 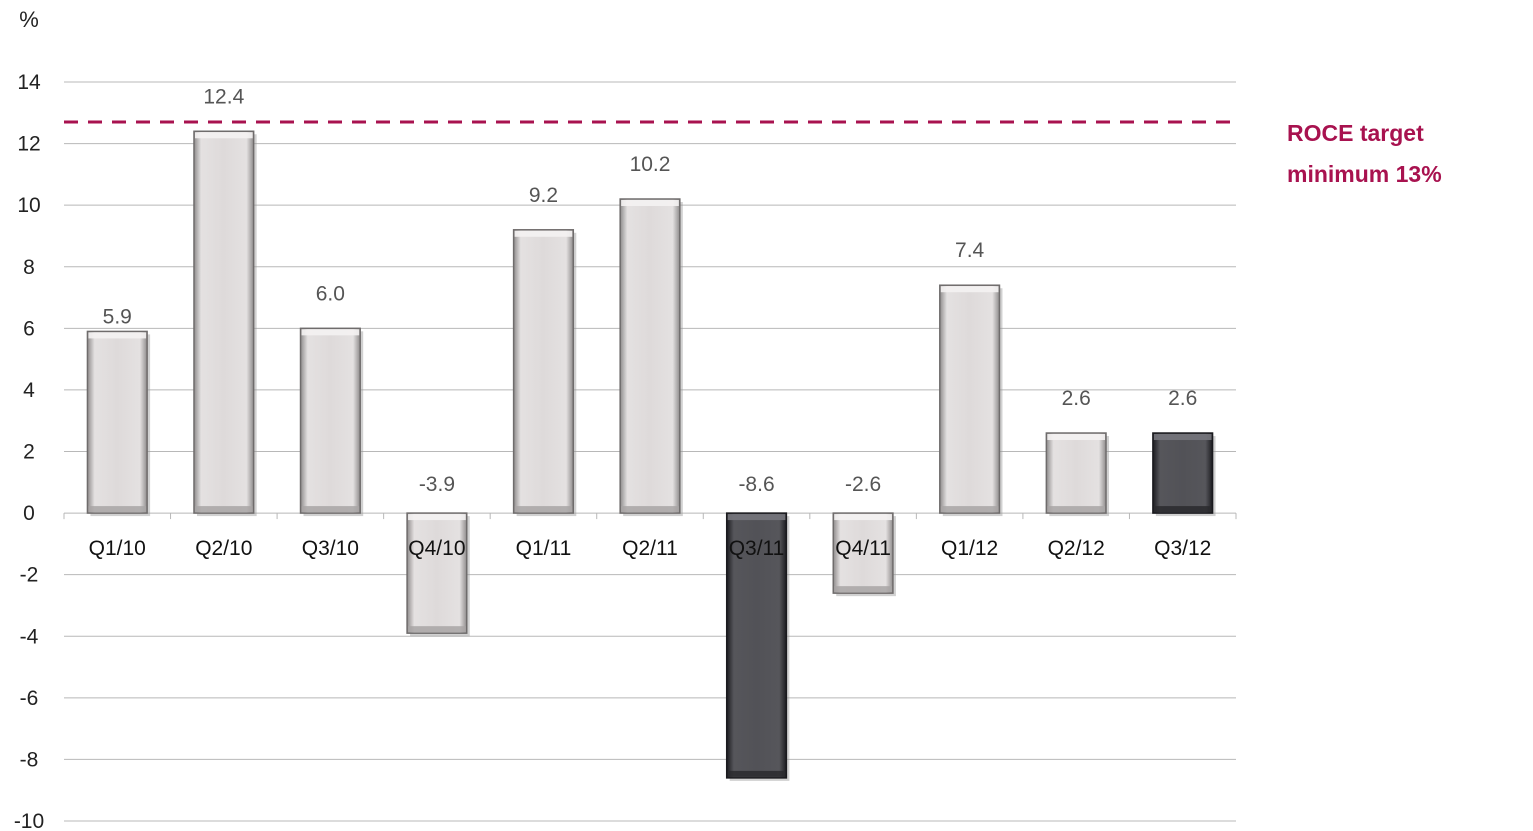 What do you see at coordinates (863, 484) in the screenshot?
I see `data-label: -2.6` at bounding box center [863, 484].